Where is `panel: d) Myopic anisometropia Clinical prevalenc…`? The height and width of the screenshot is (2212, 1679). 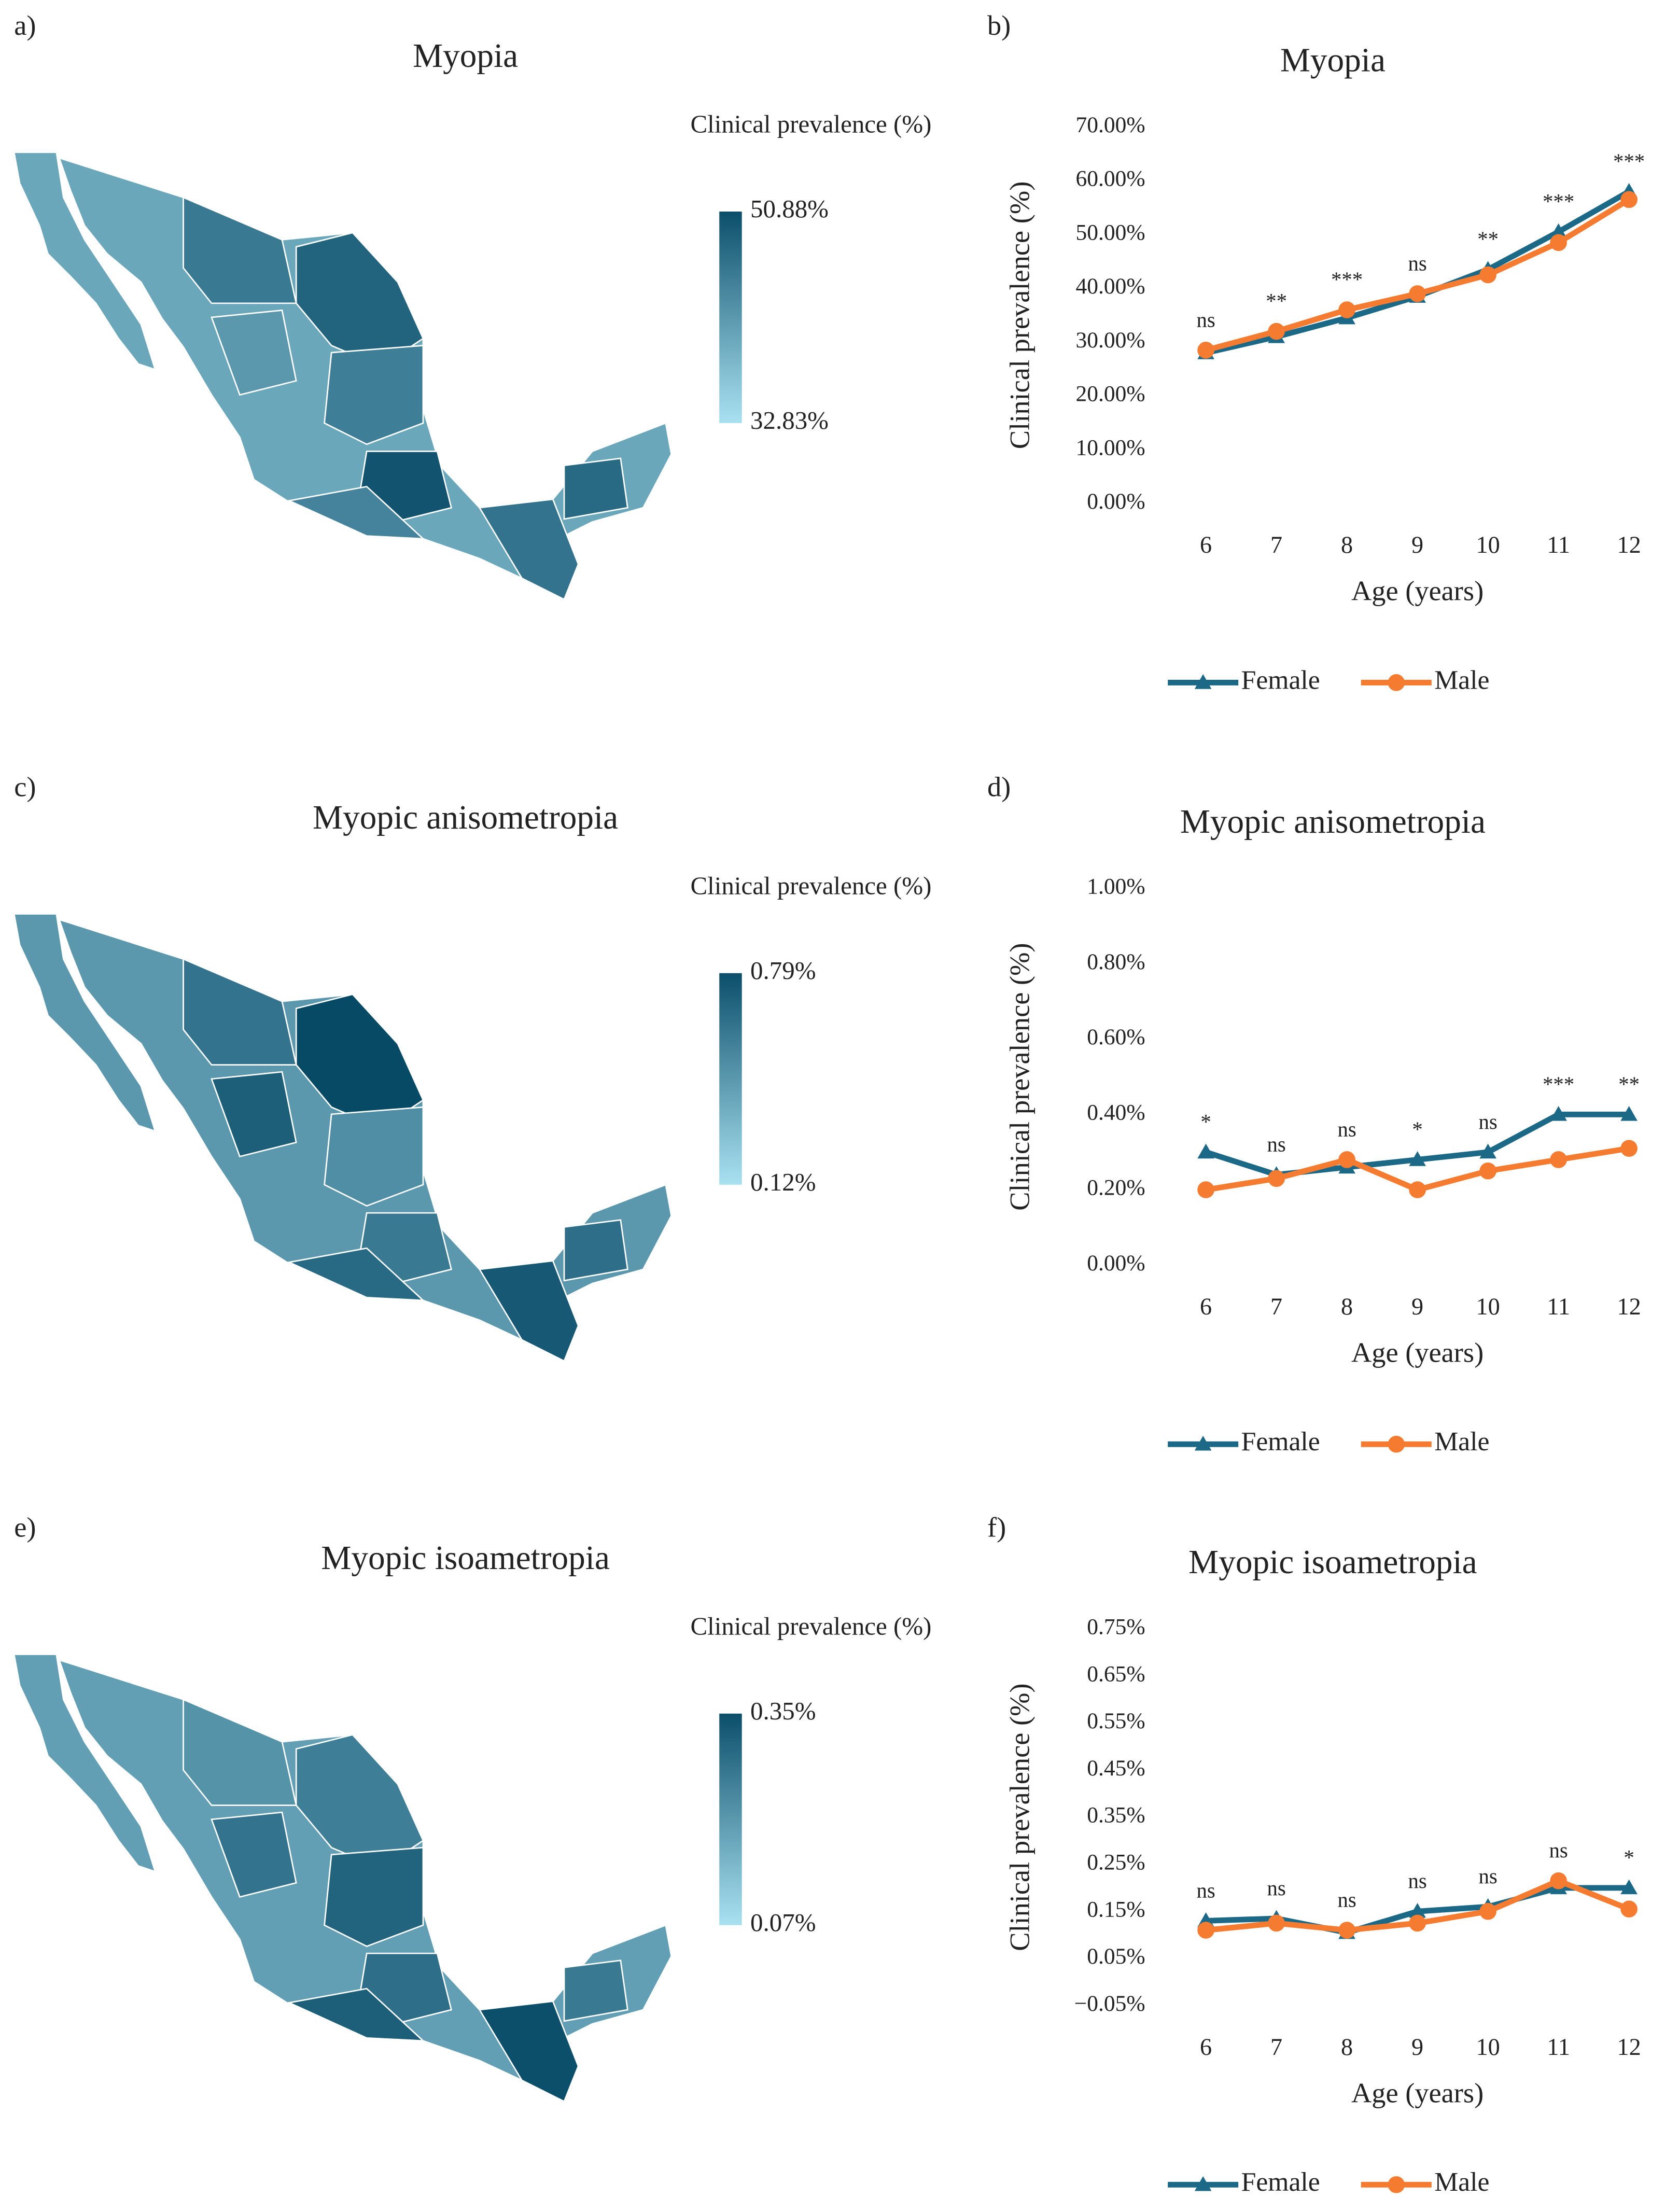 panel: d) Myopic anisometropia Clinical prevalenc… is located at coordinates (1314, 1114).